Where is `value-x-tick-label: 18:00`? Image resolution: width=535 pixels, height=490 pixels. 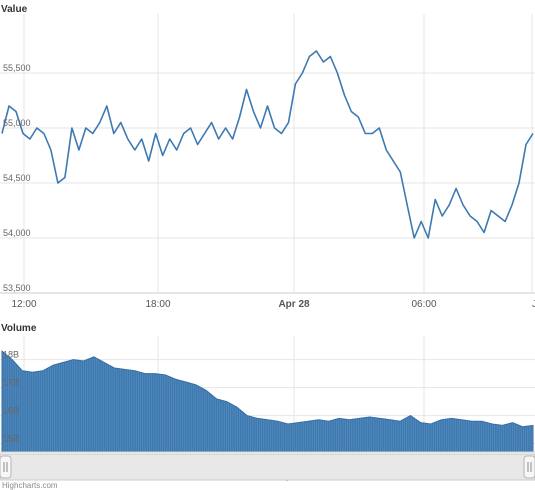 value-x-tick-label: 18:00 is located at coordinates (157, 304).